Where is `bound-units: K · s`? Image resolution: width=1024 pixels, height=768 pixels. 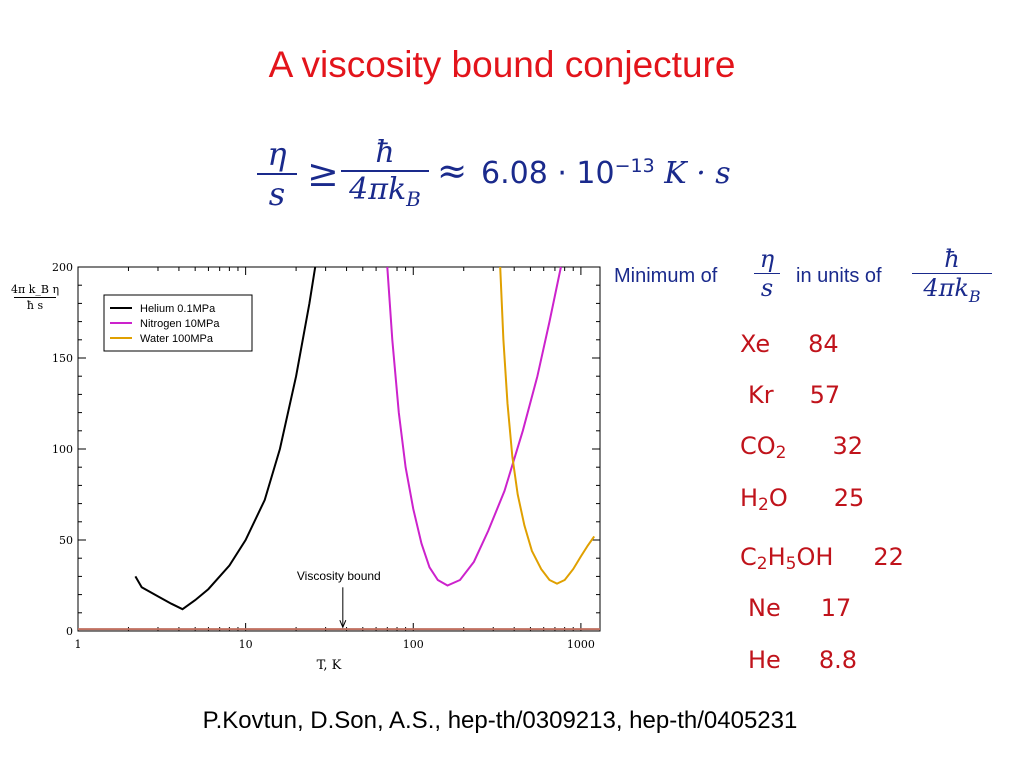 bound-units: K · s is located at coordinates (697, 173).